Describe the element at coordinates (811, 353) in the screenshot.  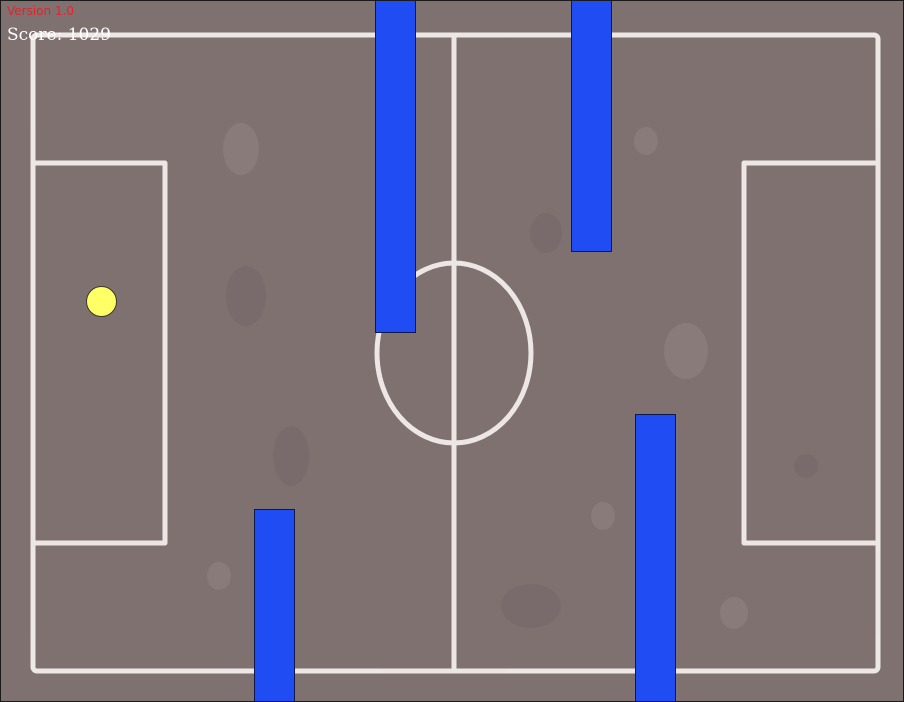
I see `right-penalty-box` at that location.